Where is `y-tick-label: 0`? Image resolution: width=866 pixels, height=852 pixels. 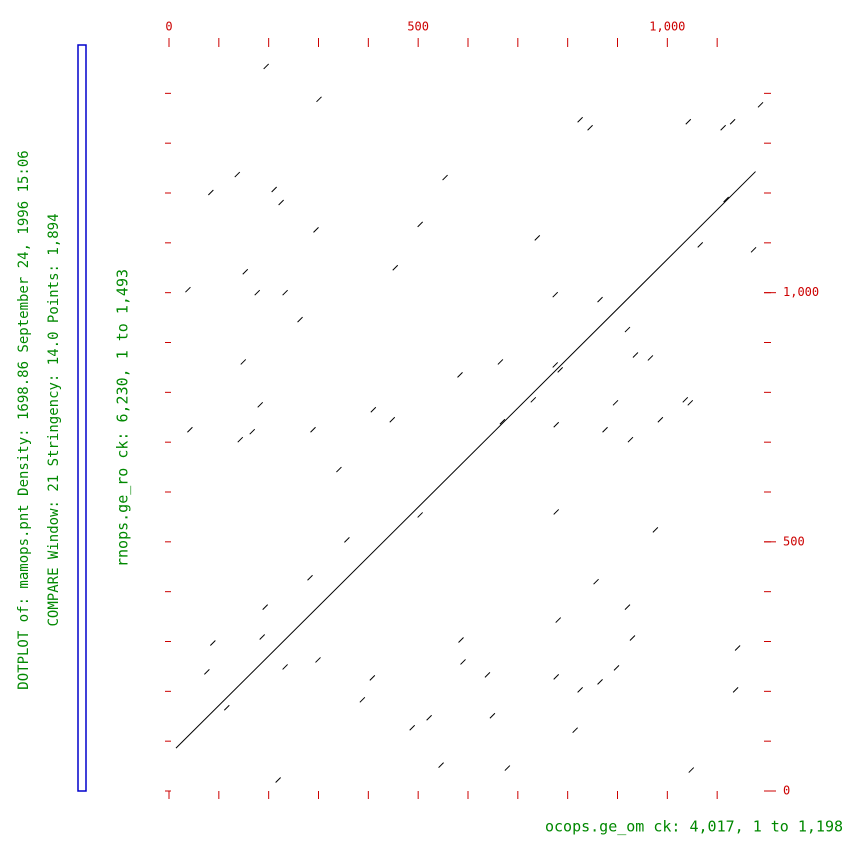 y-tick-label: 0 is located at coordinates (786, 791).